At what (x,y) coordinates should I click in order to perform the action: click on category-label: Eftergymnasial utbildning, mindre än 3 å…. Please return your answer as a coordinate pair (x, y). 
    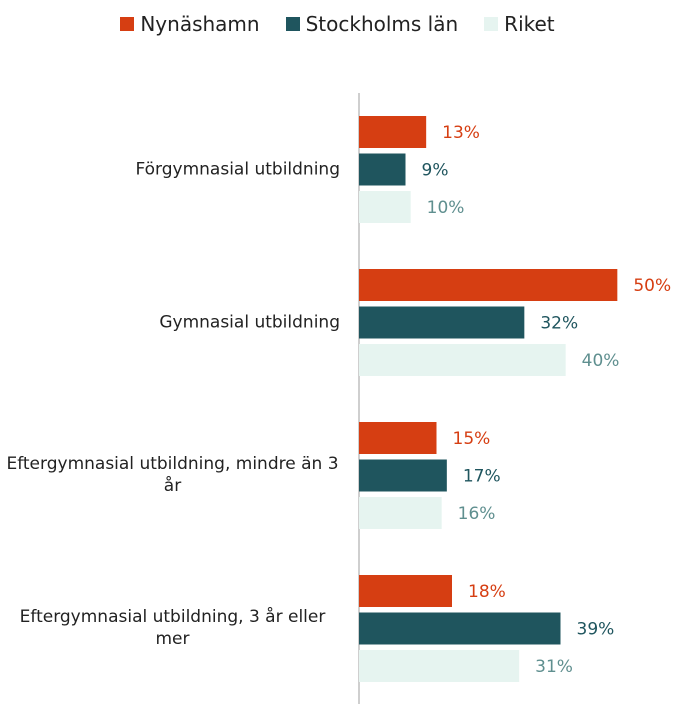
    Looking at the image, I should click on (172, 475).